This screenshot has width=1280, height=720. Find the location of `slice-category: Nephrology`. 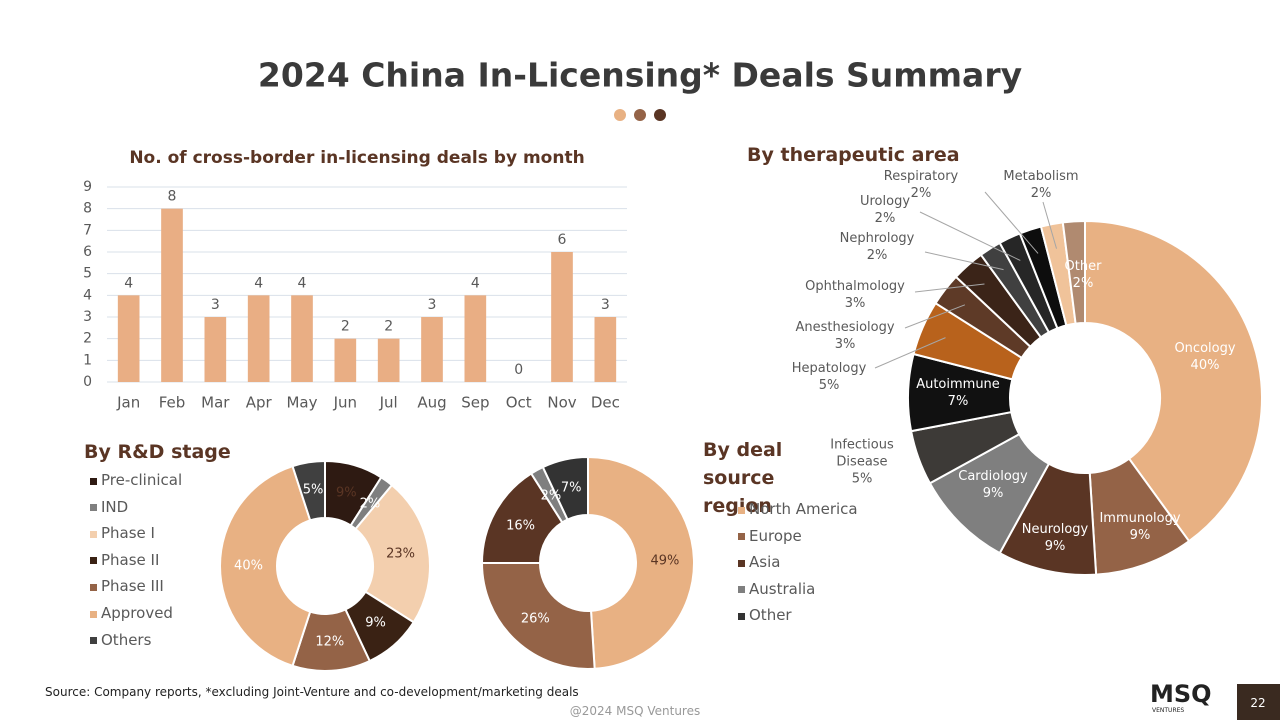

slice-category: Nephrology is located at coordinates (877, 238).